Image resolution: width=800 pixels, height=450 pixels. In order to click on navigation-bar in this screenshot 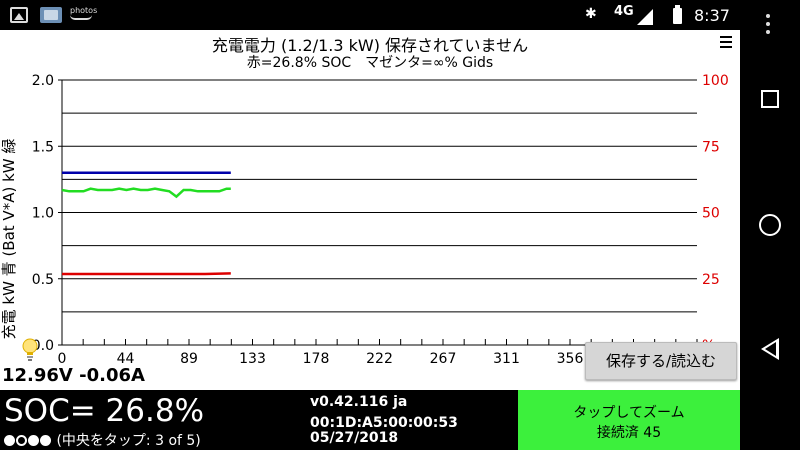, I will do `click(770, 225)`.